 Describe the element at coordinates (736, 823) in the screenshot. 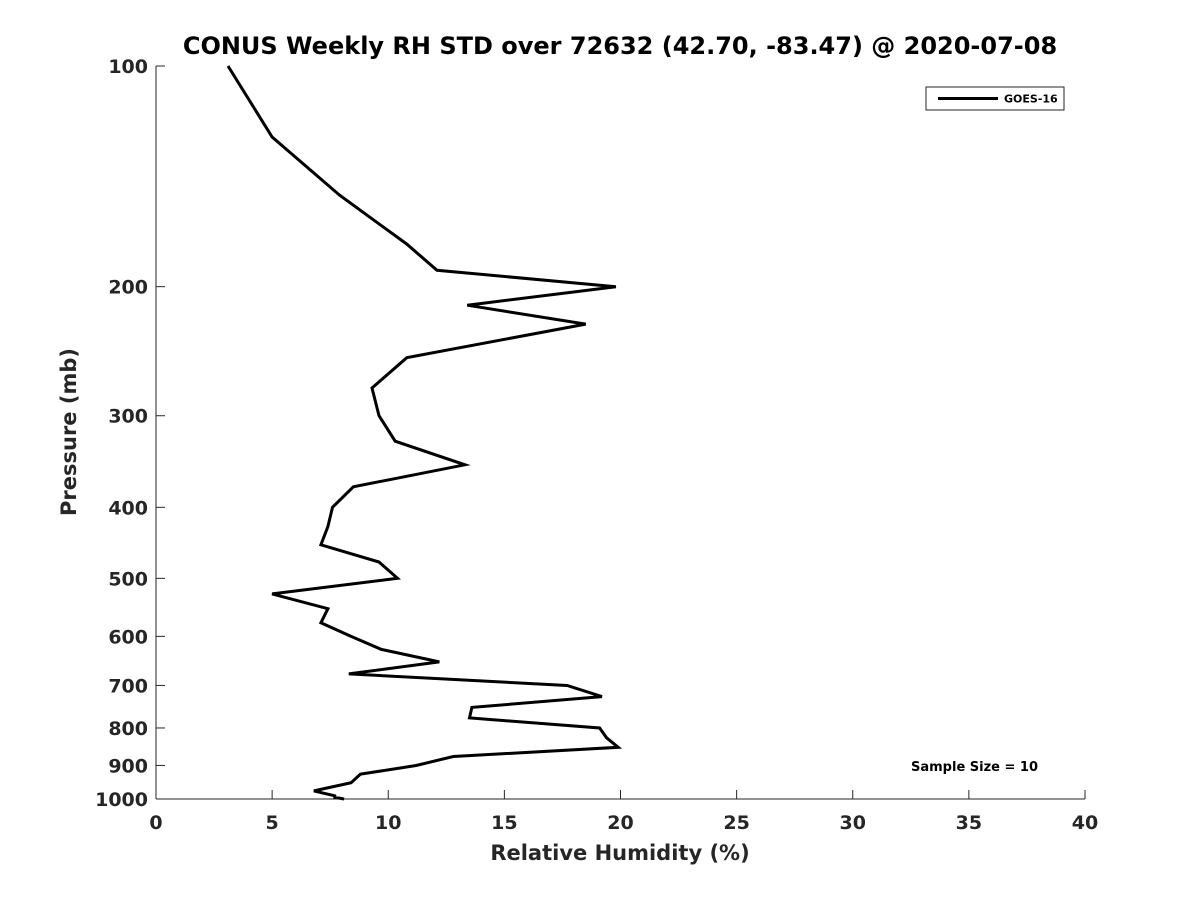

I see `x-tick-label: 25` at that location.